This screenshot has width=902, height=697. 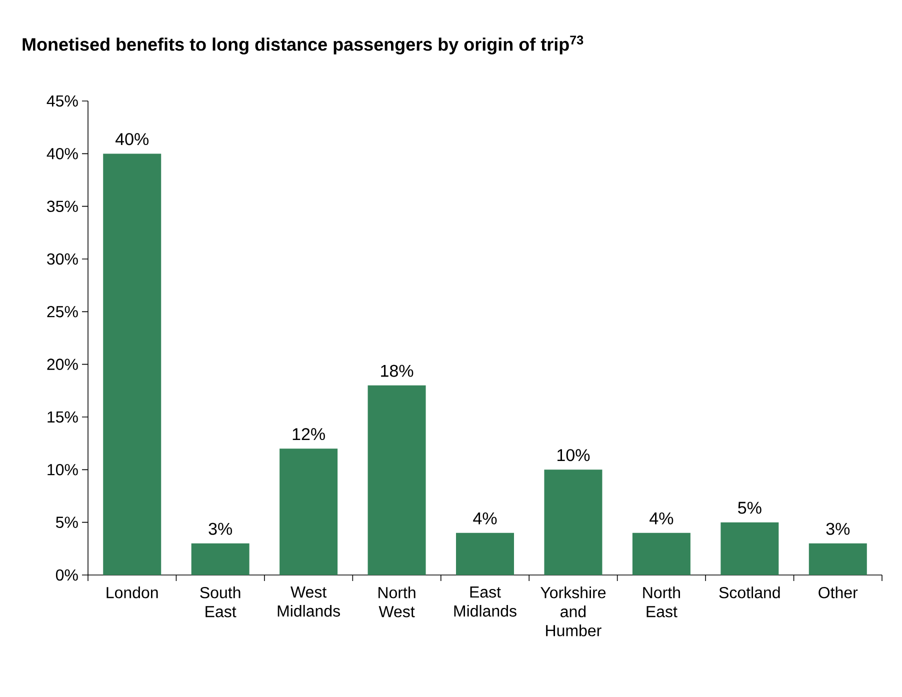 I want to click on y-tick-label: 15%, so click(x=63, y=417).